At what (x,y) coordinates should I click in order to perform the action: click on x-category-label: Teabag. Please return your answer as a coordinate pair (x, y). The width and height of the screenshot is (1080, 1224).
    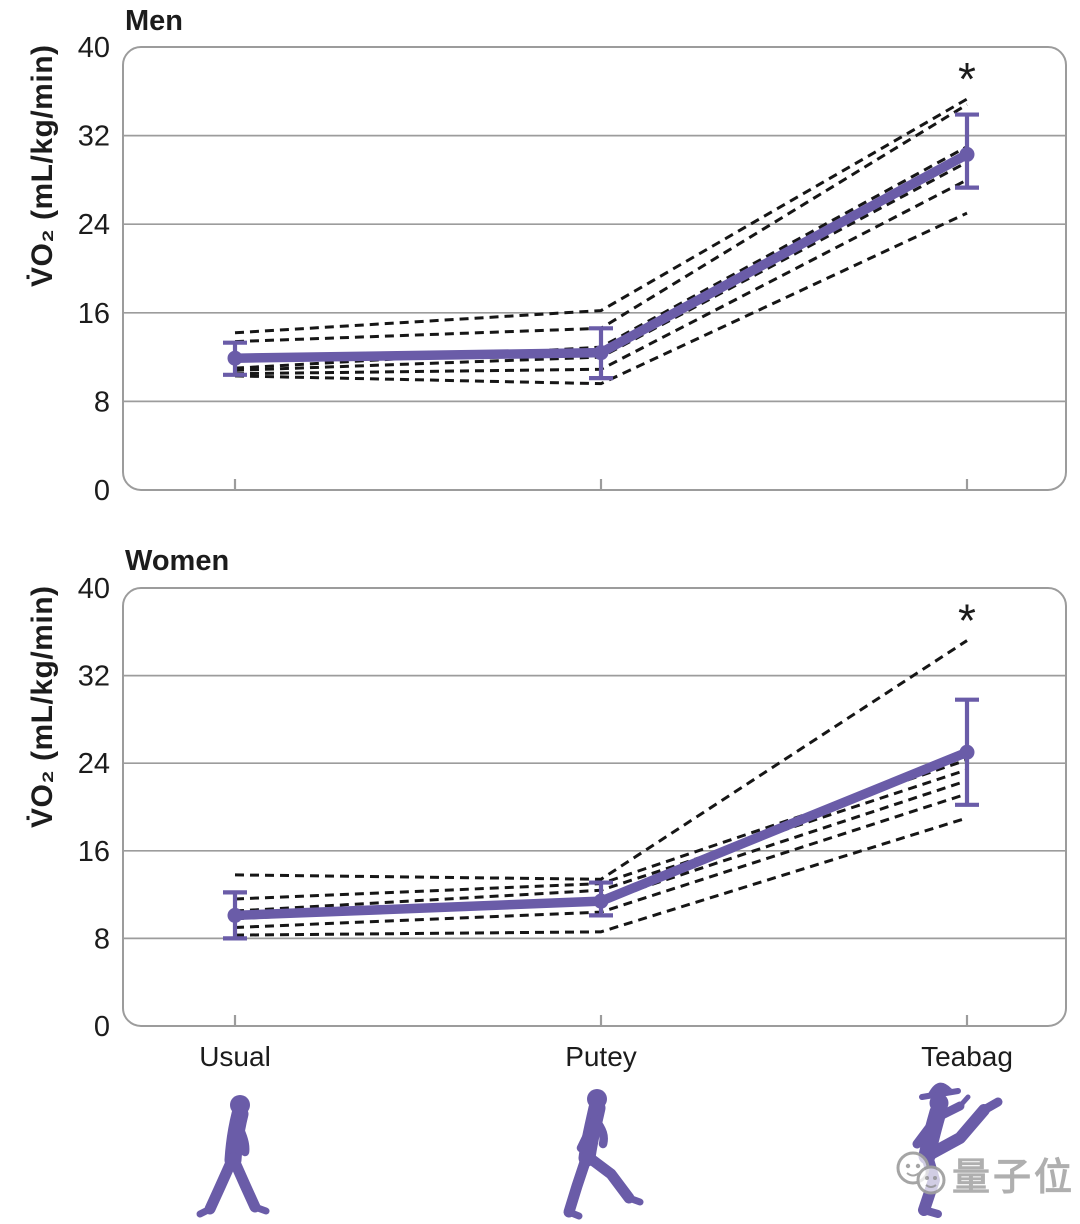
    Looking at the image, I should click on (967, 1056).